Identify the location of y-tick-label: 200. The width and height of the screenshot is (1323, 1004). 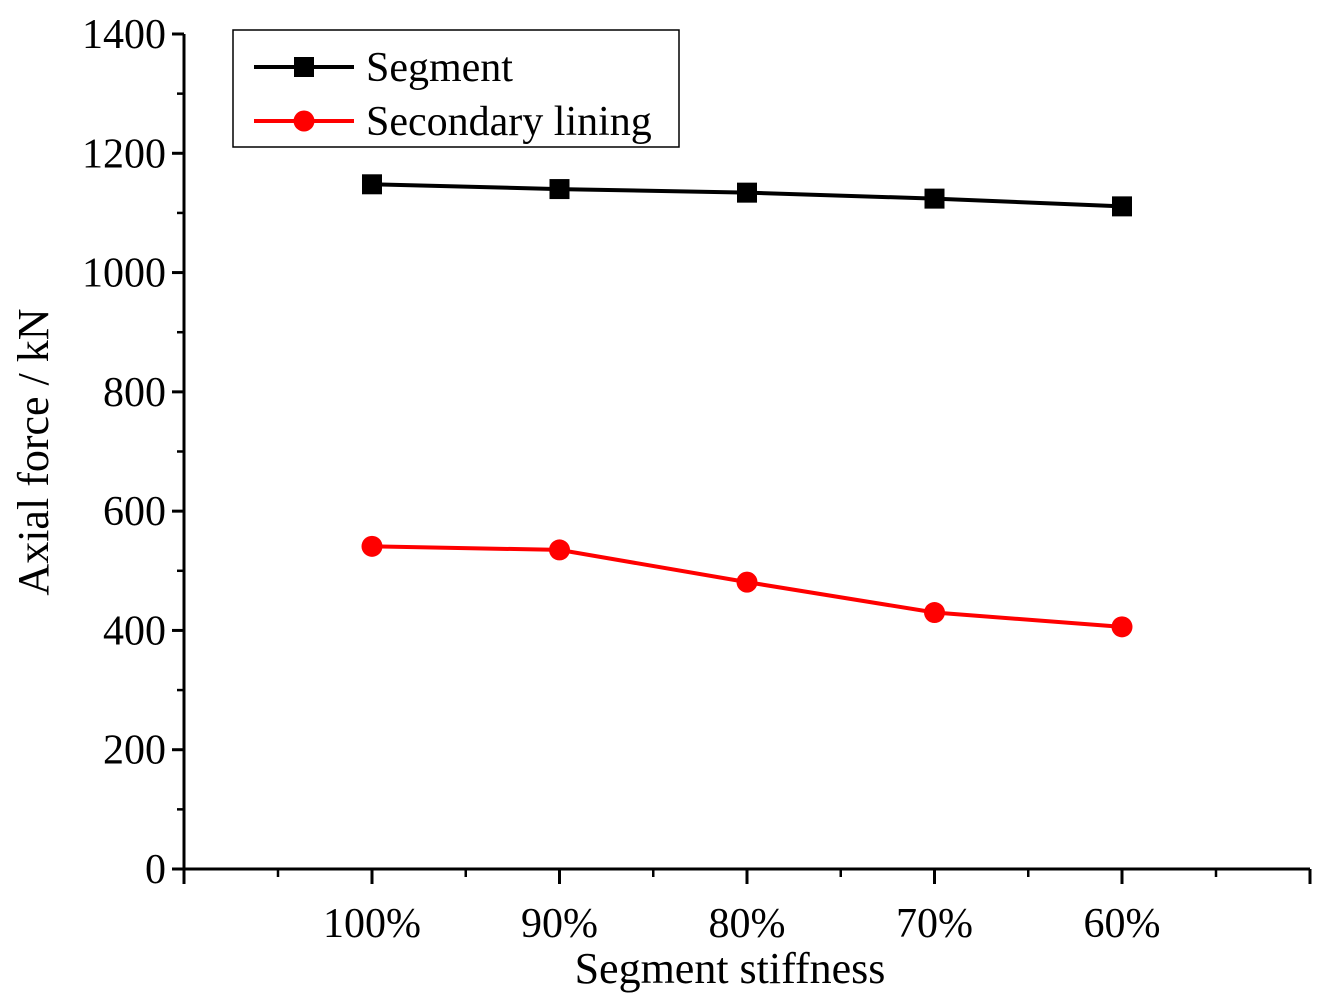
(134, 751).